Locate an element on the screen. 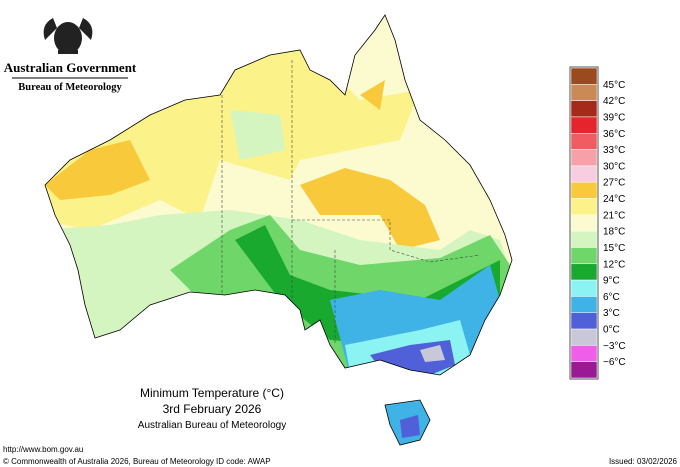 Image resolution: width=680 pixels, height=467 pixels. issued: Issued: 03/02/2026 is located at coordinates (643, 461).